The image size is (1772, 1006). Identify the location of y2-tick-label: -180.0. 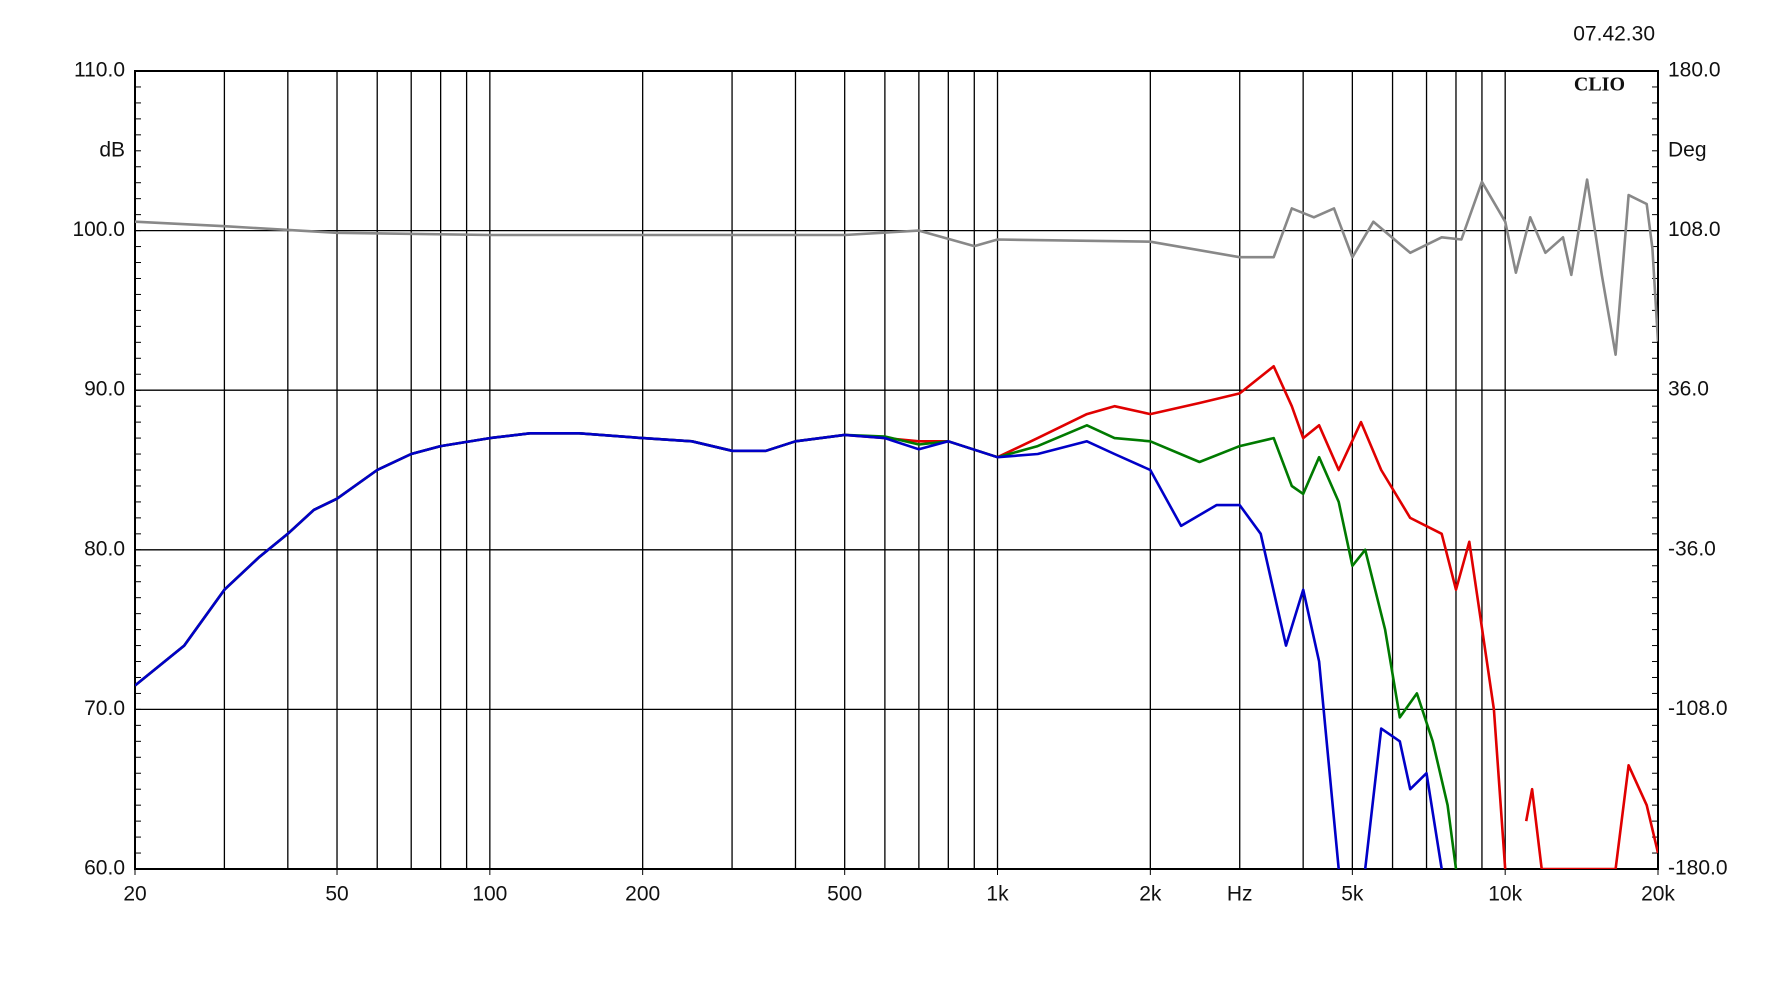
(1698, 868).